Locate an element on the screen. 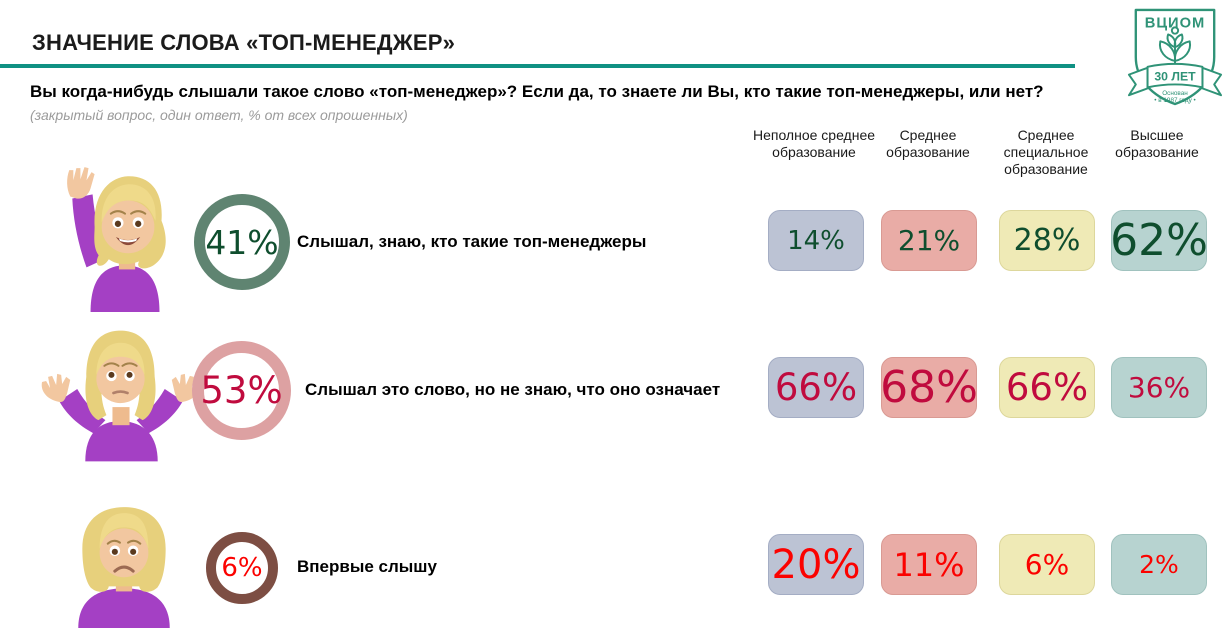 The image size is (1229, 631). value-cell: 11% is located at coordinates (929, 564).